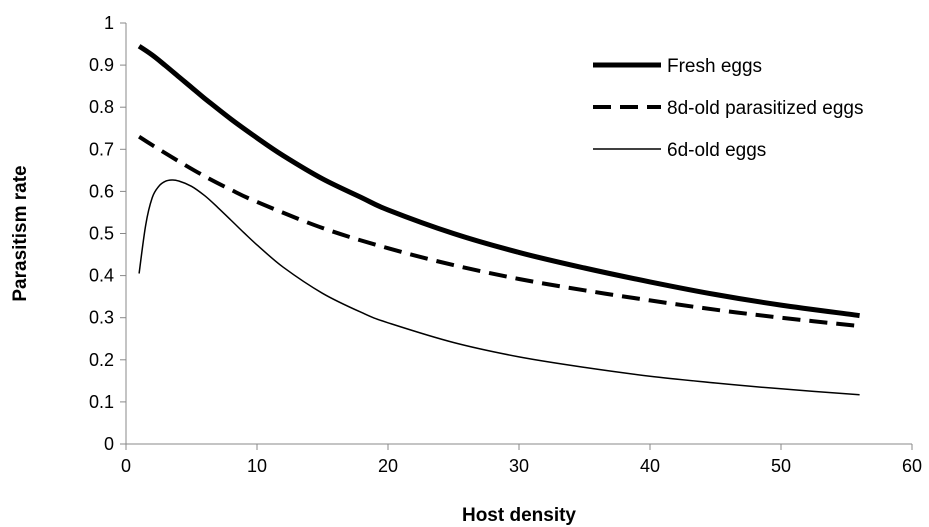 This screenshot has width=929, height=527. What do you see at coordinates (781, 466) in the screenshot?
I see `x-tick-label: 50` at bounding box center [781, 466].